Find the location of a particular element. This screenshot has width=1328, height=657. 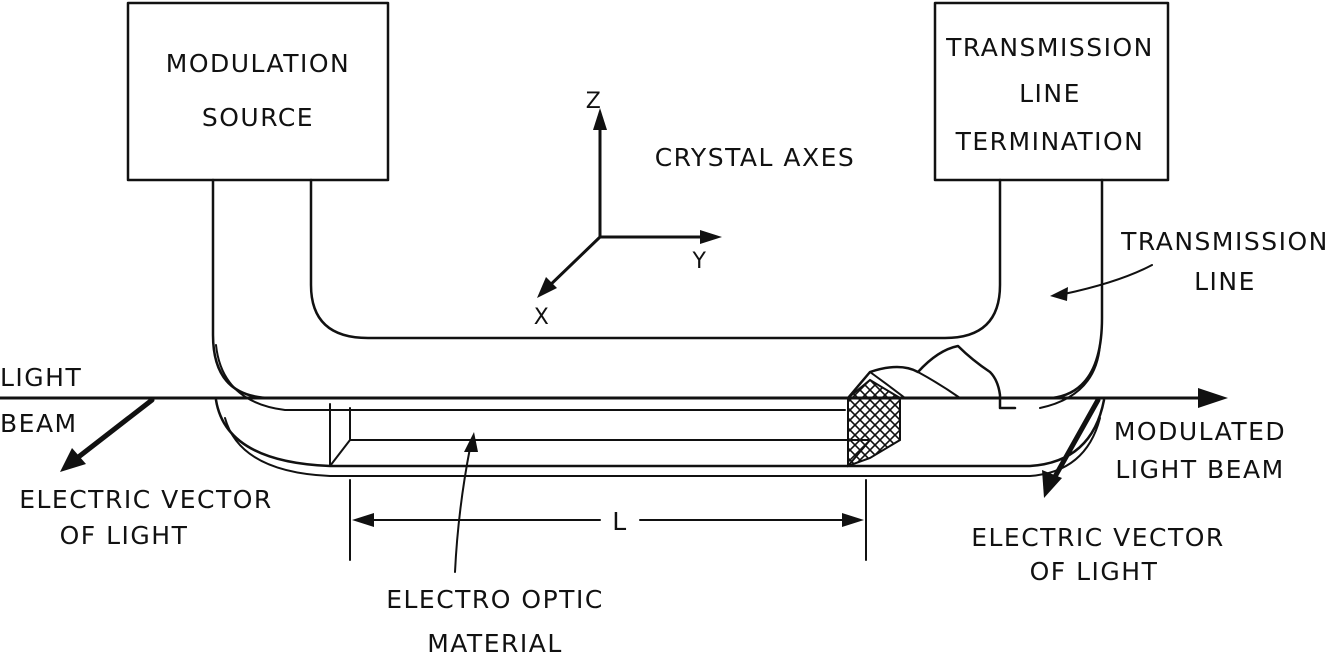

crystal-slab is located at coordinates (600, 435).